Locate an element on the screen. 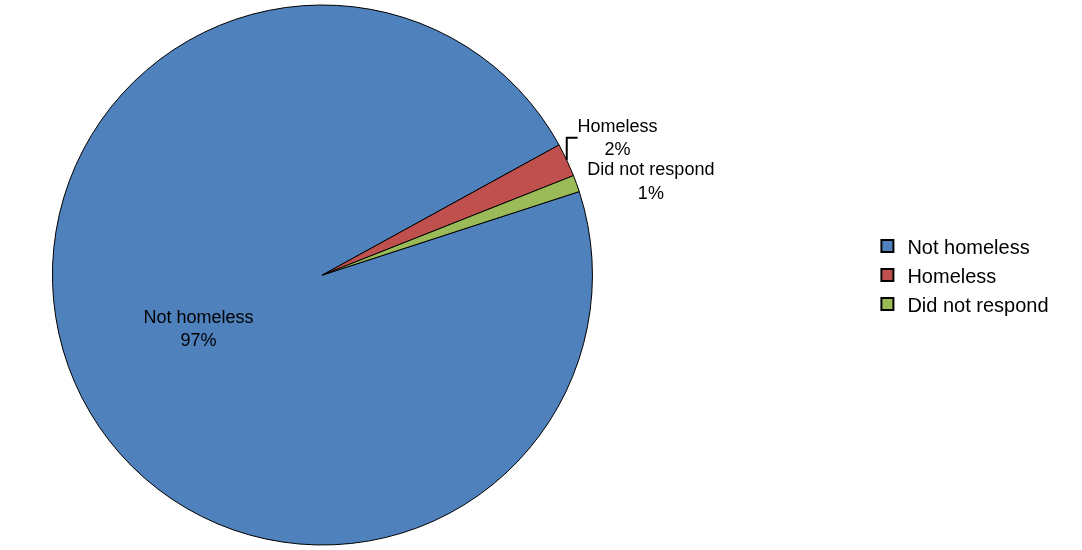 This screenshot has width=1082, height=550. legend-label: Did not respond is located at coordinates (978, 304).